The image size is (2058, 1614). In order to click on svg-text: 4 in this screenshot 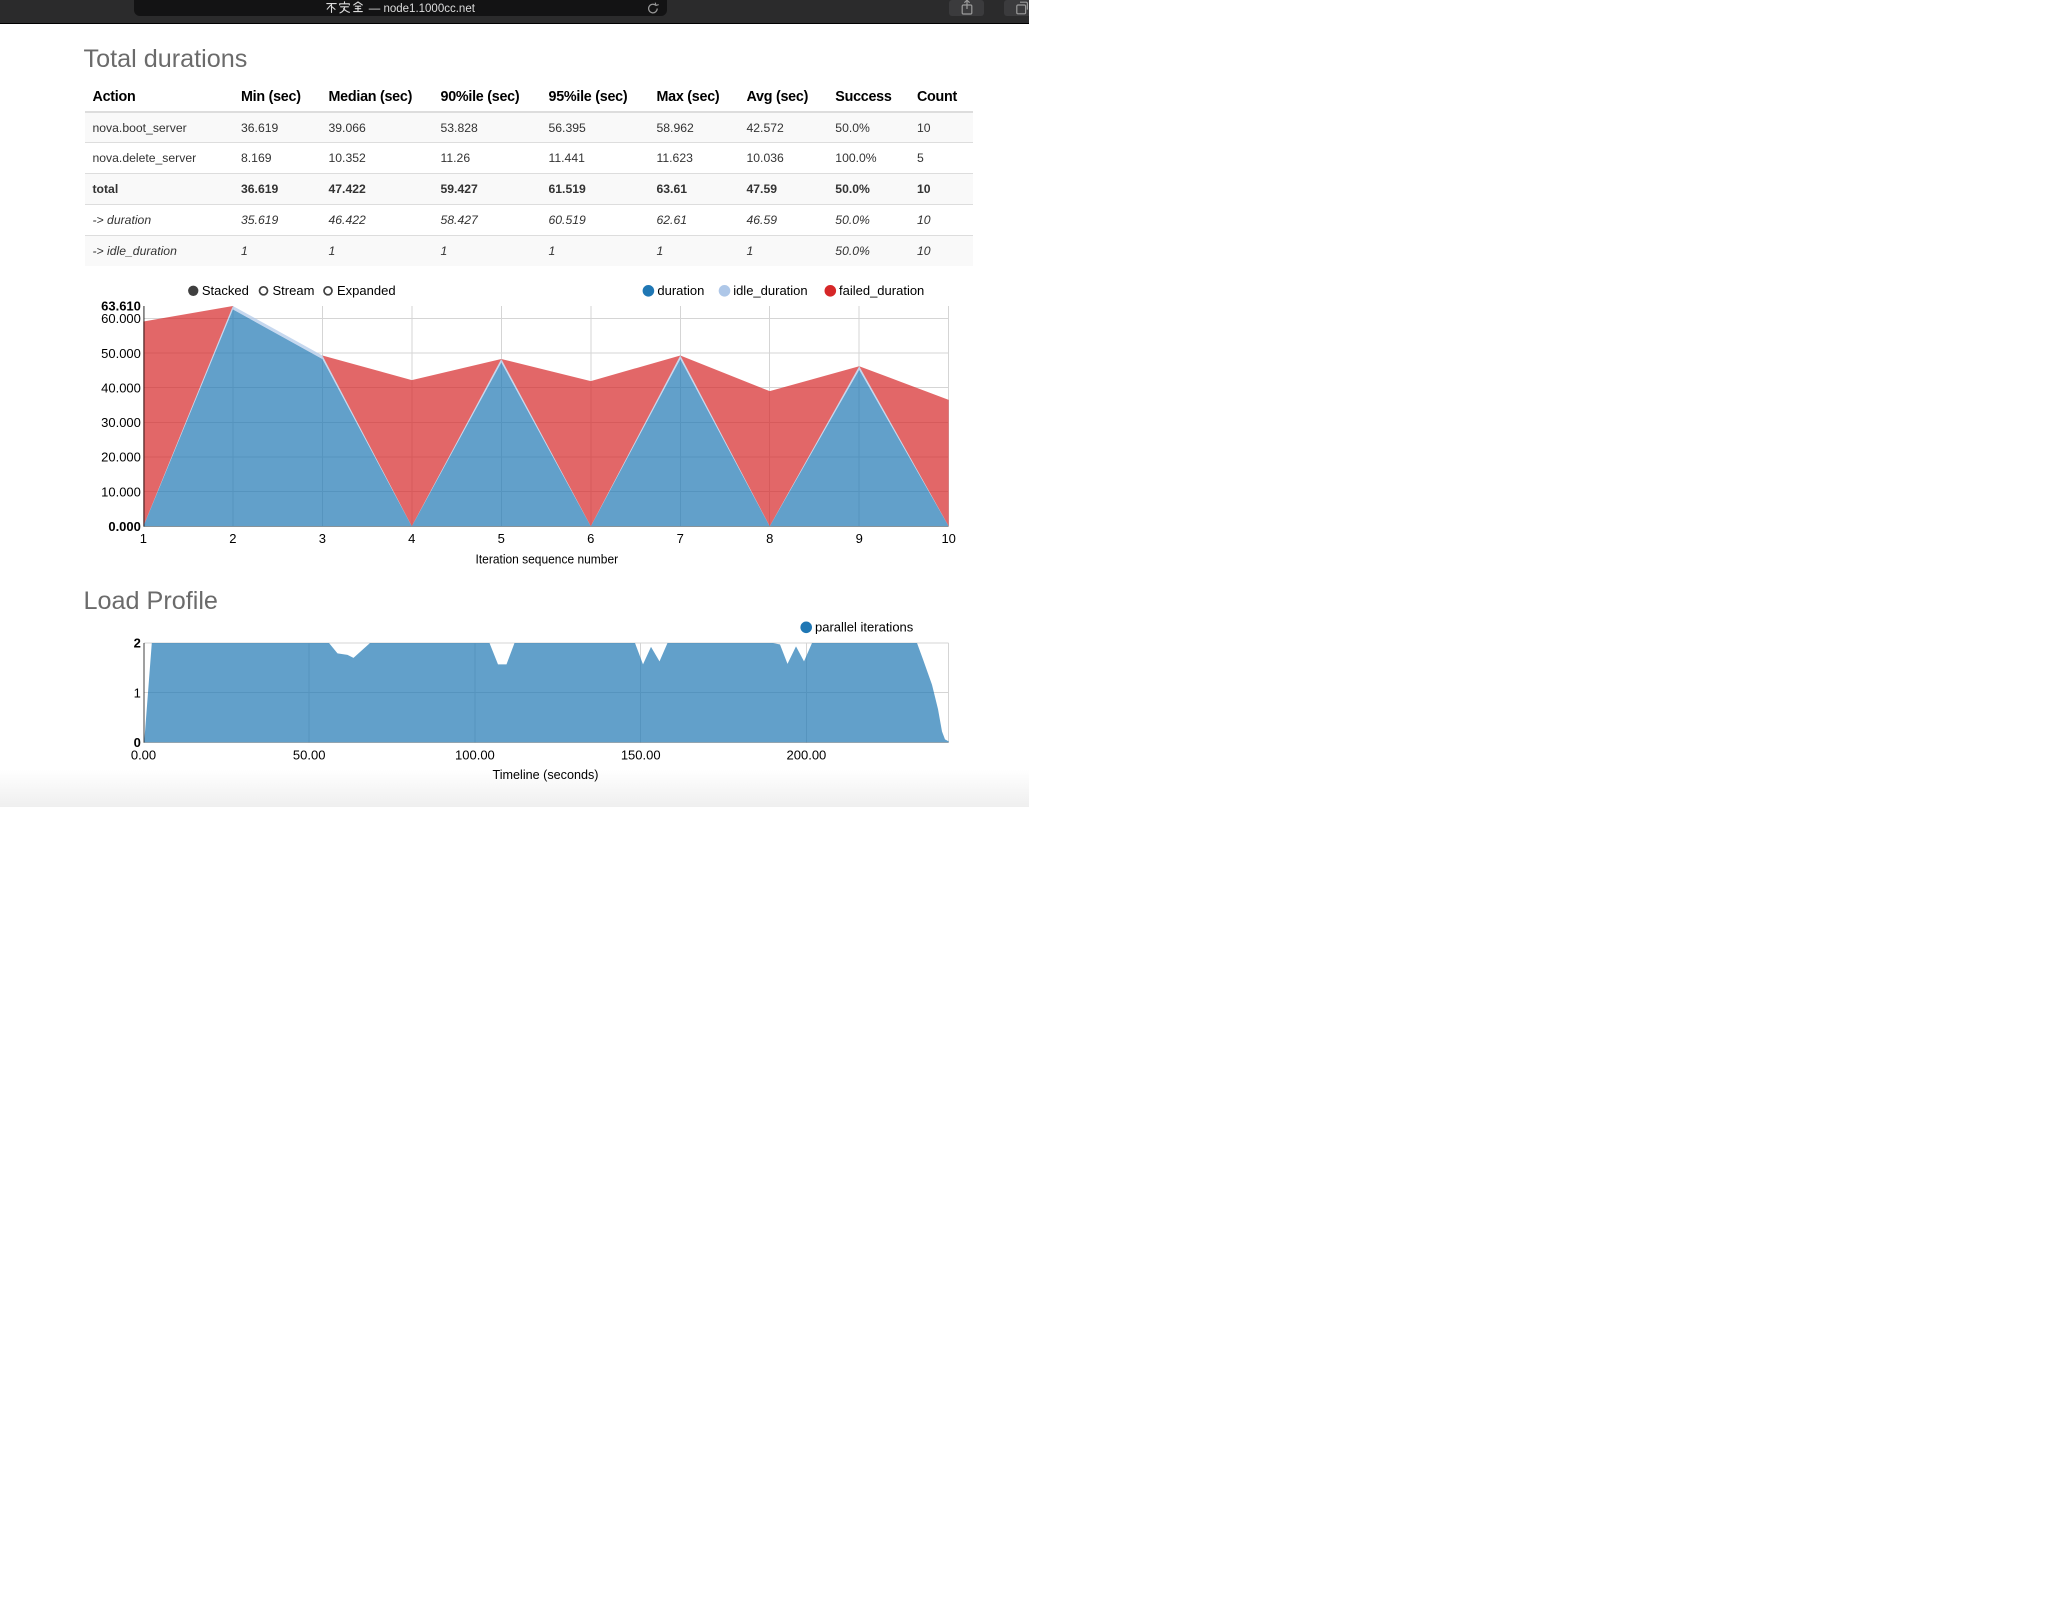, I will do `click(411, 538)`.